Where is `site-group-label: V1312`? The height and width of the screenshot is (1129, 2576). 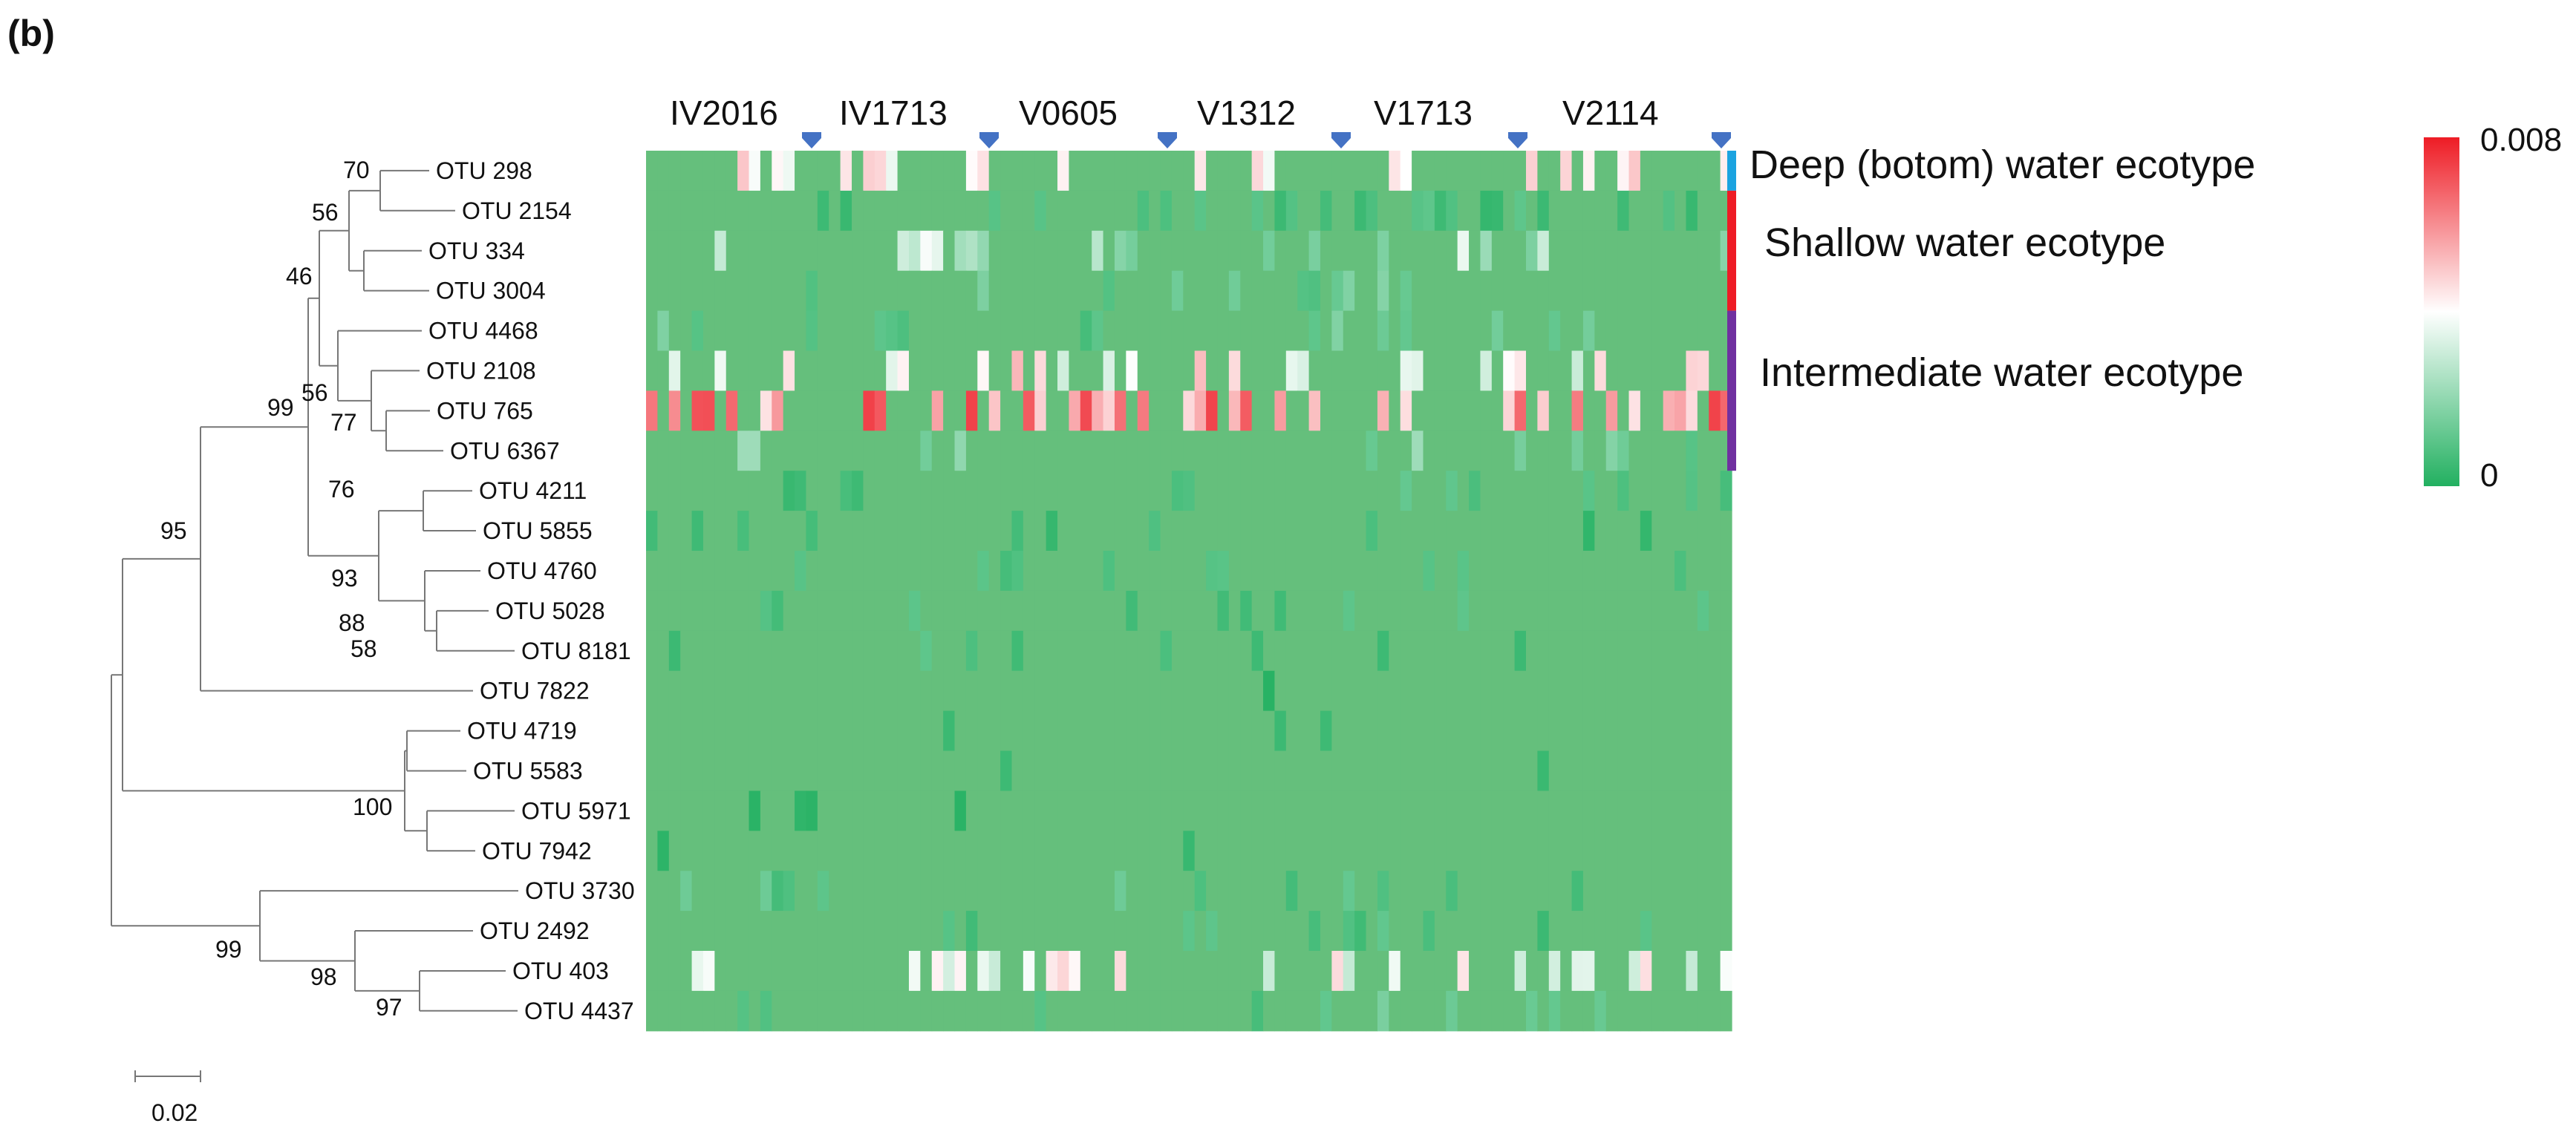 site-group-label: V1312 is located at coordinates (1246, 113).